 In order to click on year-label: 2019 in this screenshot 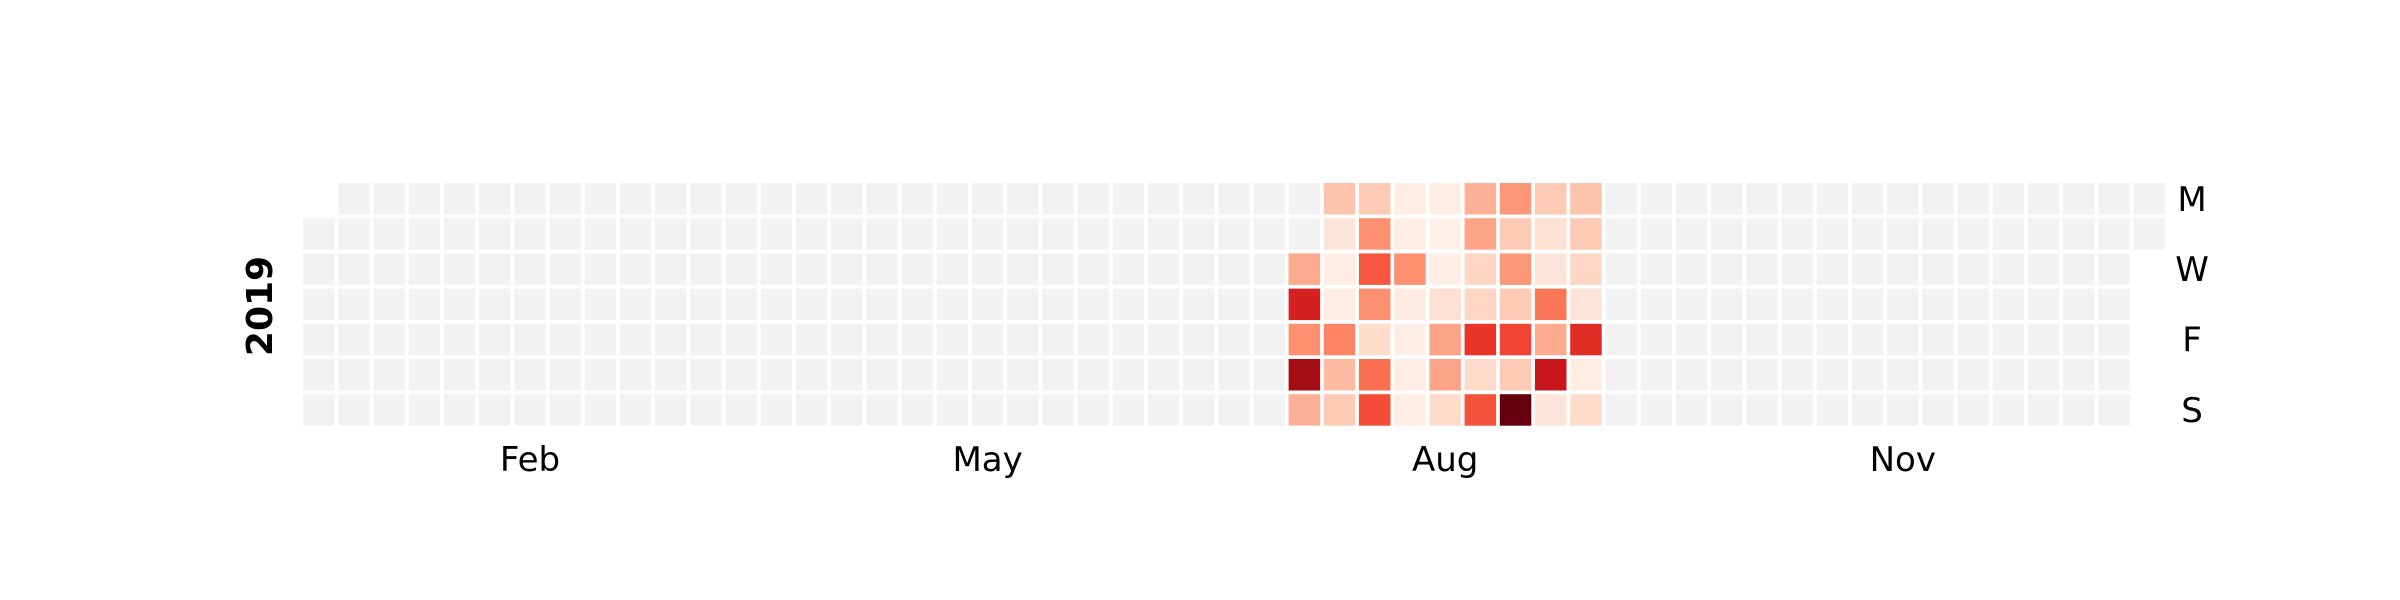, I will do `click(260, 306)`.